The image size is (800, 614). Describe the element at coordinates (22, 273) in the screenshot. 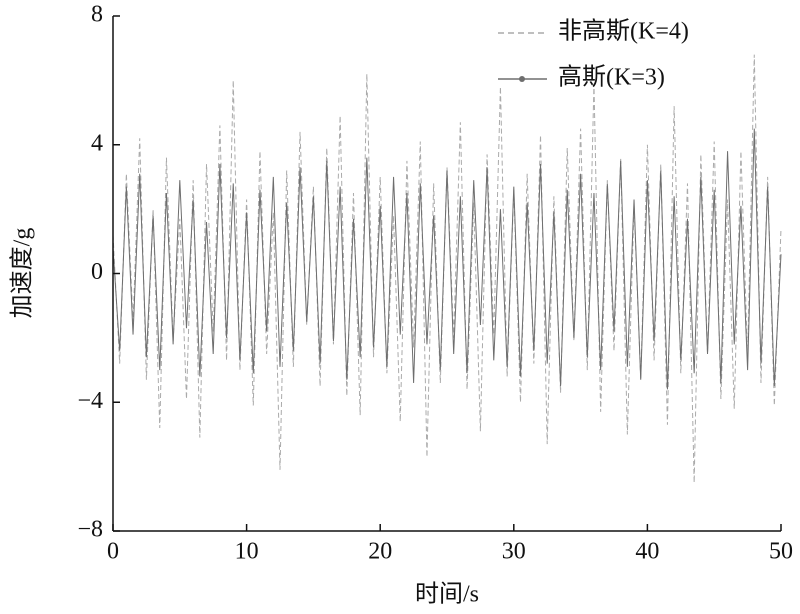

I see `y-axis-label: 加速度/g` at that location.